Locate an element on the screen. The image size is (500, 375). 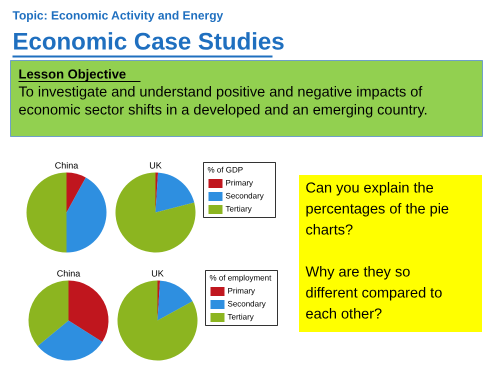
text: Why are they so different compared to each other? is located at coordinates (374, 293).